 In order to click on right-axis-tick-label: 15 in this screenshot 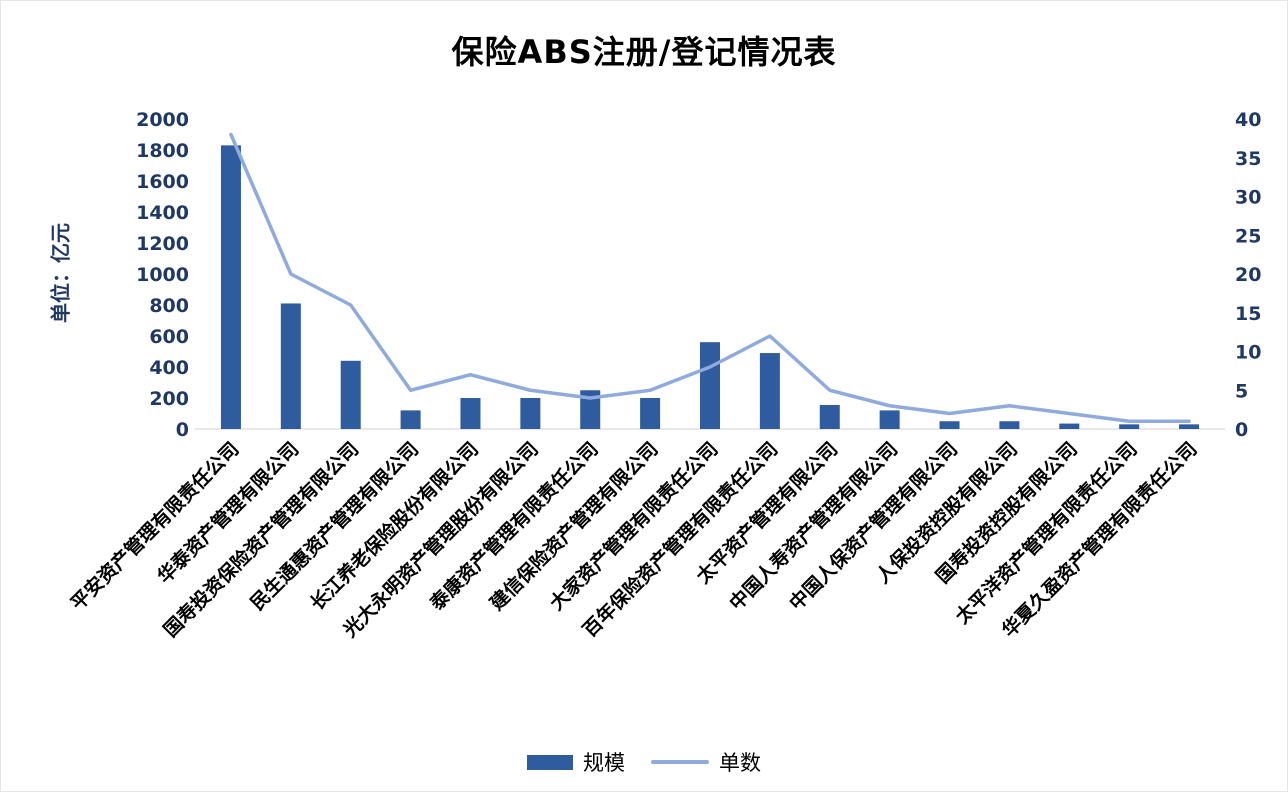, I will do `click(1248, 314)`.